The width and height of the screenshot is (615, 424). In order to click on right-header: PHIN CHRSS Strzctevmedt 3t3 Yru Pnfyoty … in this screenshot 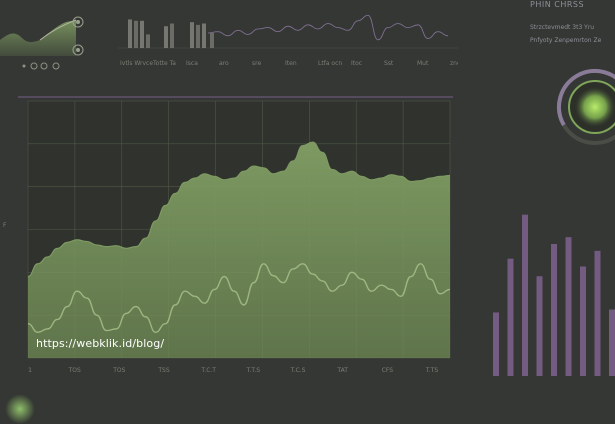, I will do `click(572, 25)`.